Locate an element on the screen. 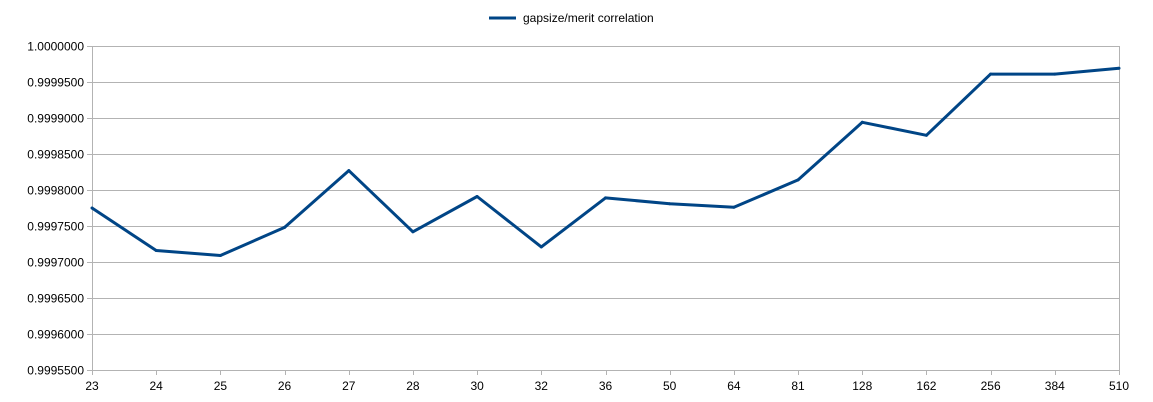  x-tick-label: 128 is located at coordinates (862, 386).